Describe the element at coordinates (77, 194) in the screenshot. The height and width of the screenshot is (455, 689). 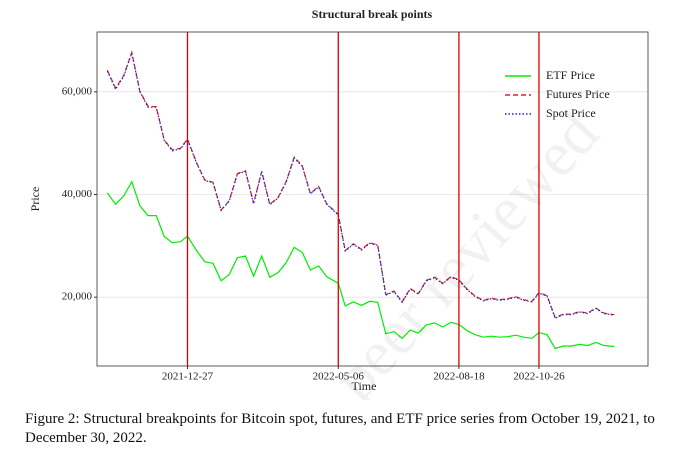
I see `y-tick-label: 40,000` at that location.